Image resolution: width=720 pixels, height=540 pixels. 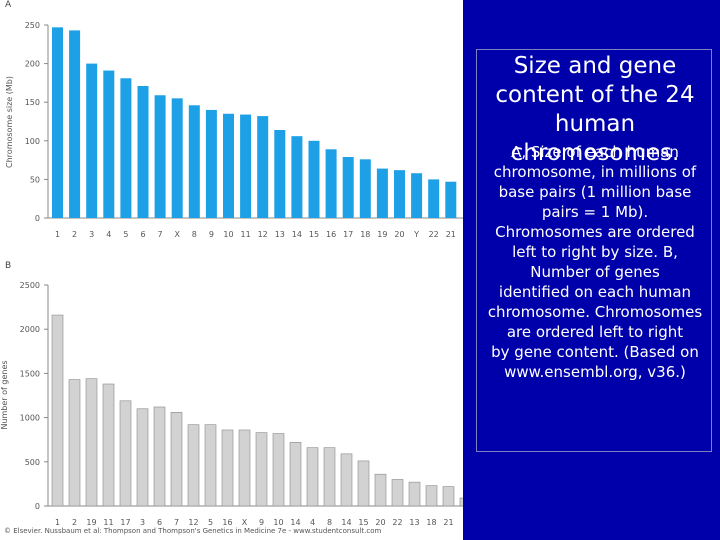 I want to click on panel-label: A, so click(x=8, y=5).